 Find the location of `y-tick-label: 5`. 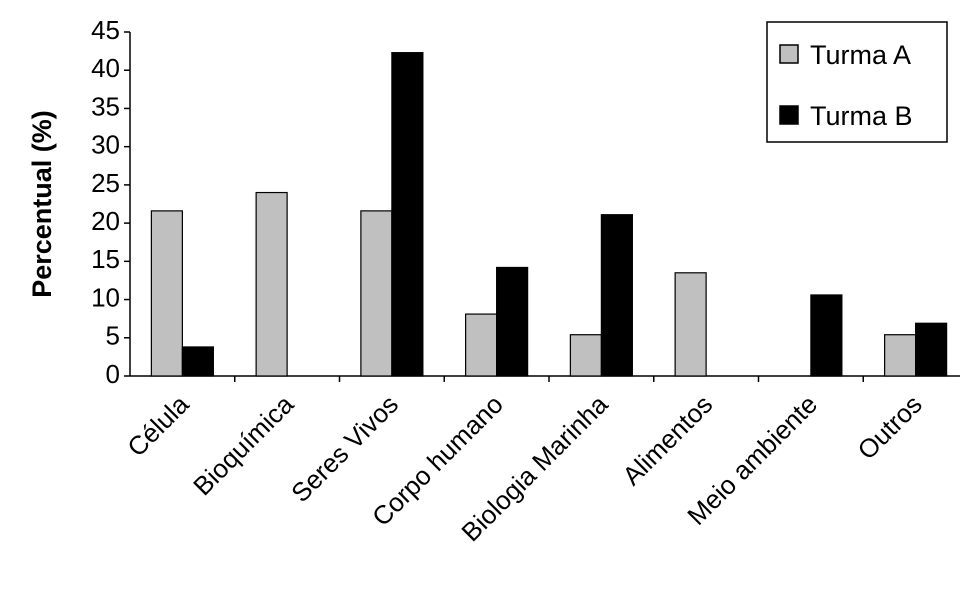

y-tick-label: 5 is located at coordinates (113, 336).